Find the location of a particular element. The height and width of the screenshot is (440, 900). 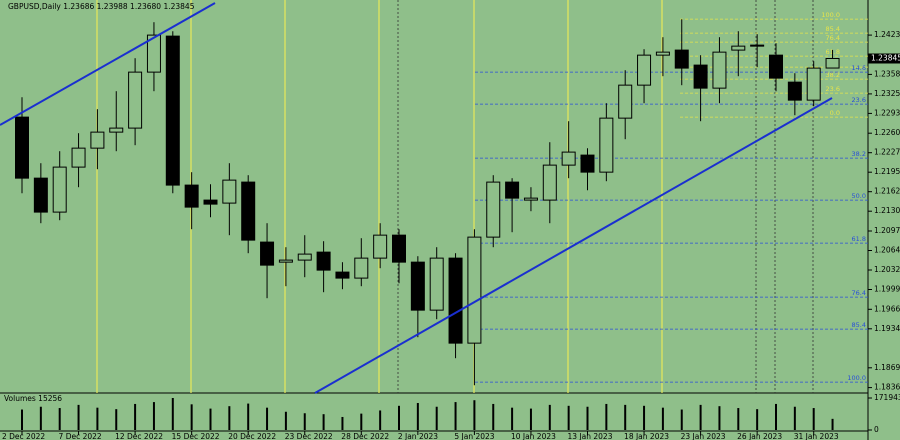

x-tick-label: 2 Dec 2022 is located at coordinates (23, 436).